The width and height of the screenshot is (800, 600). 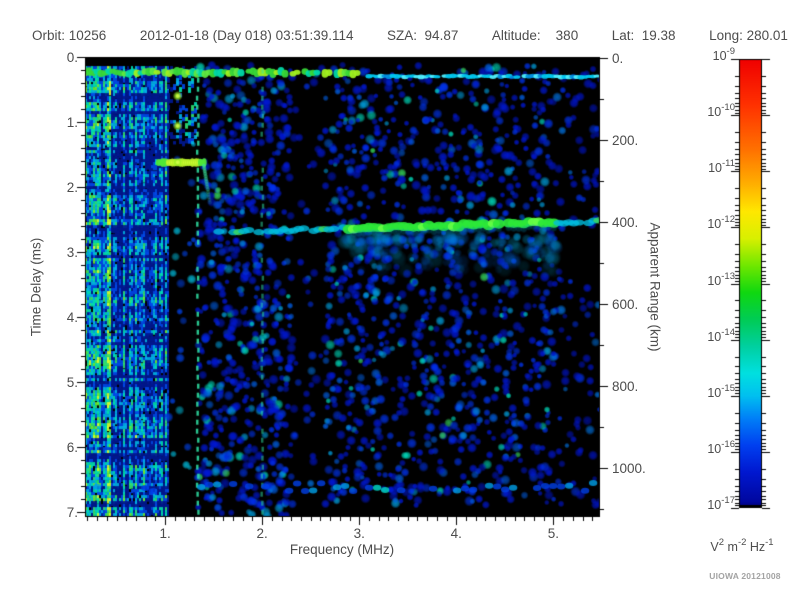 What do you see at coordinates (721, 279) in the screenshot?
I see `colorbar-tick-label: 10-13` at bounding box center [721, 279].